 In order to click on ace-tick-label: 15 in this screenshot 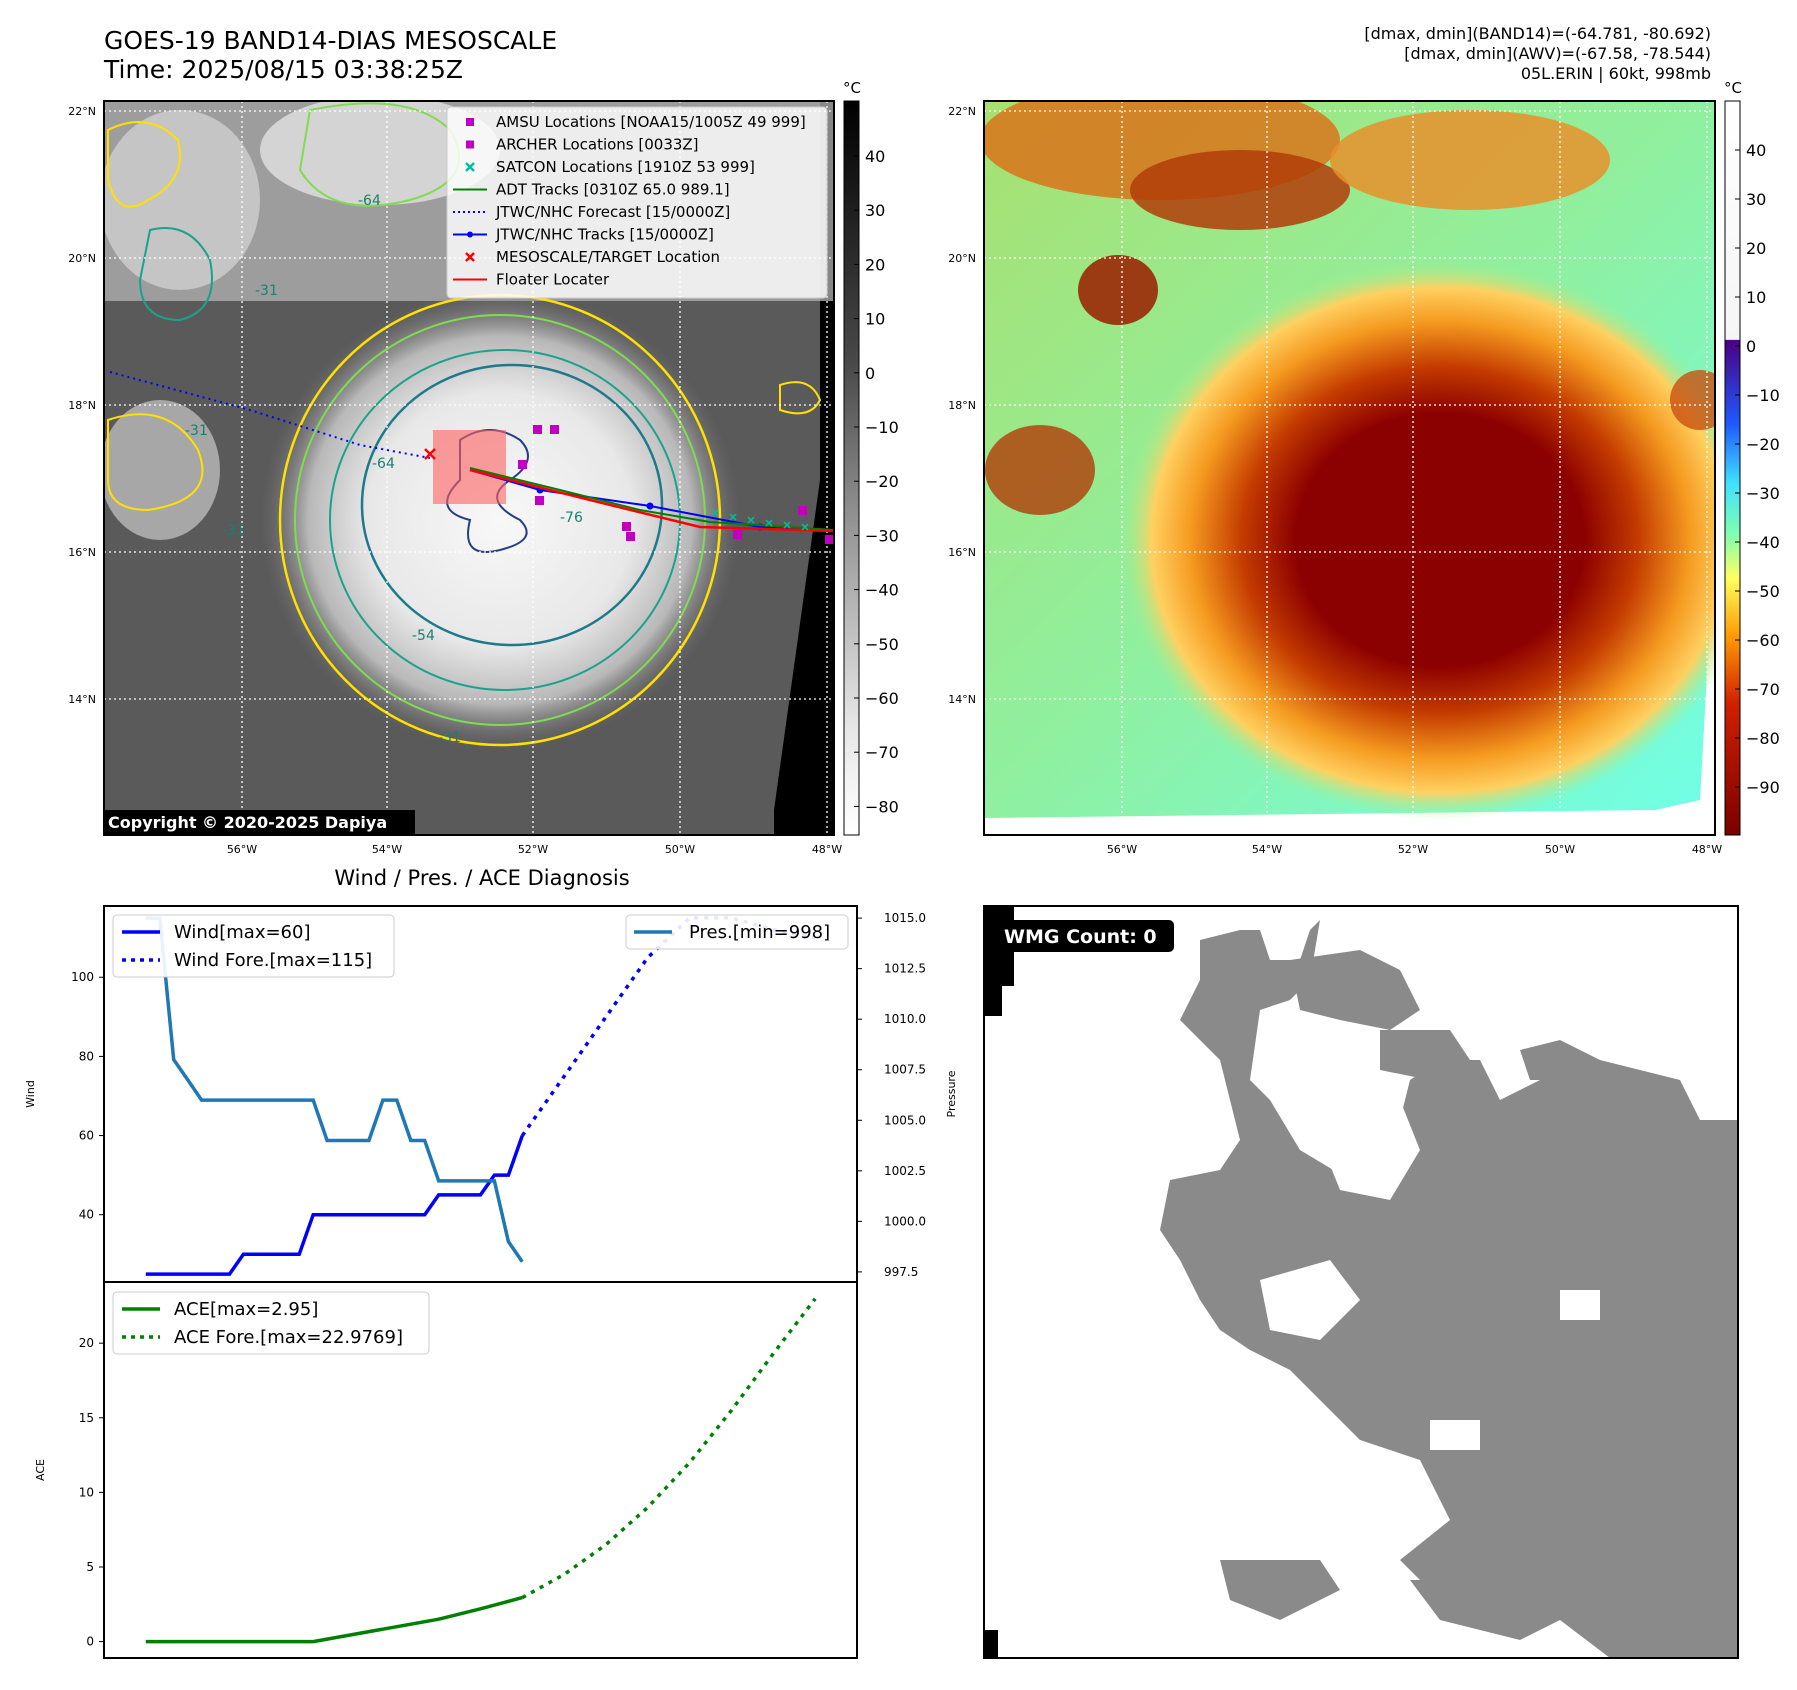, I will do `click(86, 1418)`.